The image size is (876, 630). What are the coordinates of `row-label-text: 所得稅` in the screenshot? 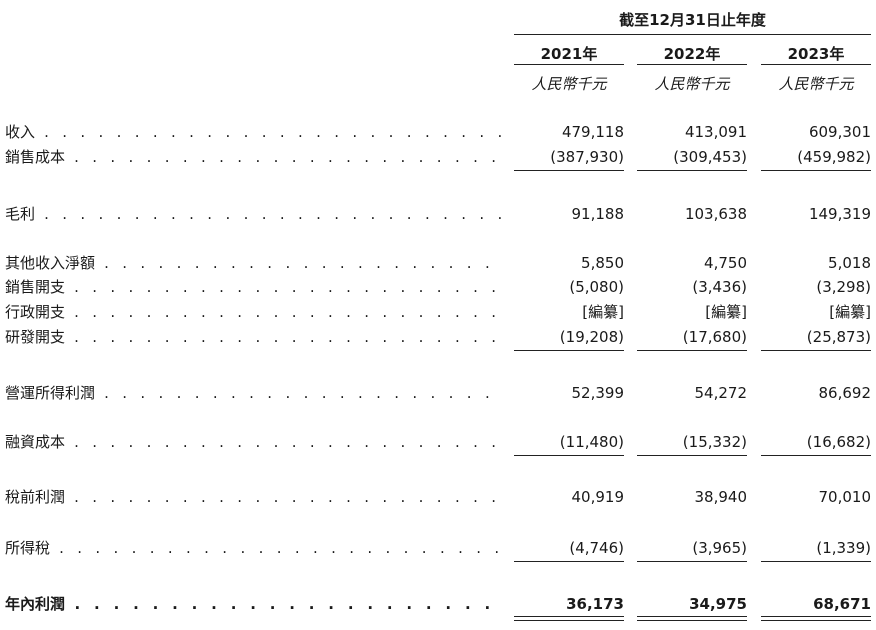 It's located at (28, 548).